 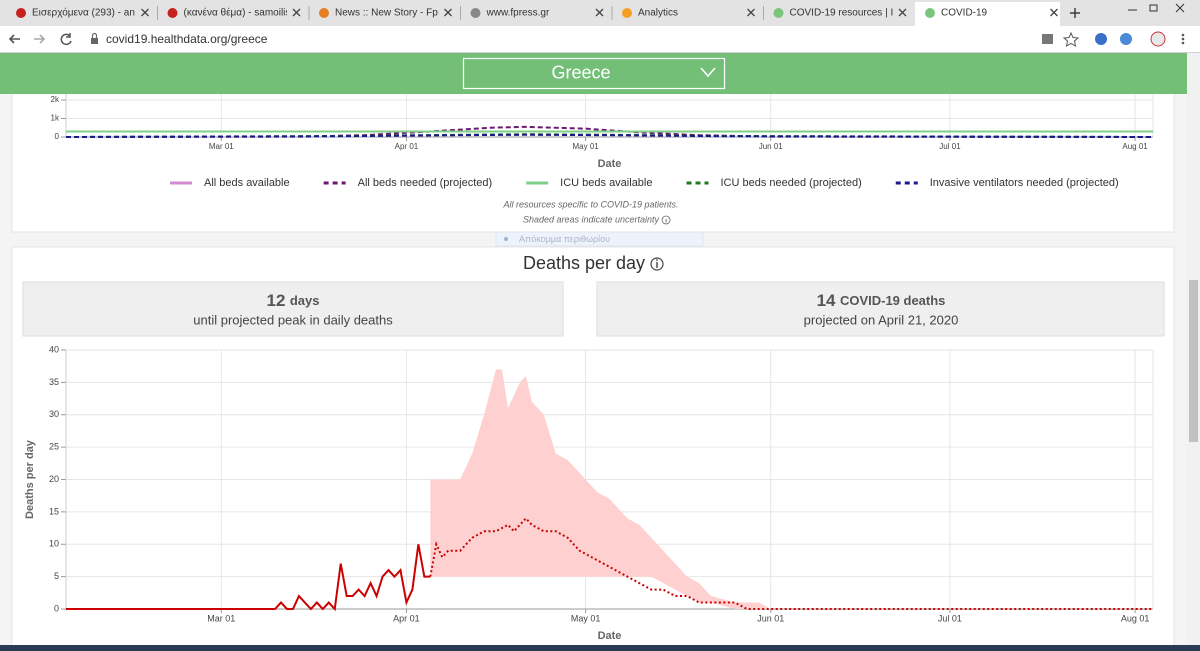 I want to click on tooltip: Απόκομμα περιθωρίου, so click(x=599, y=239).